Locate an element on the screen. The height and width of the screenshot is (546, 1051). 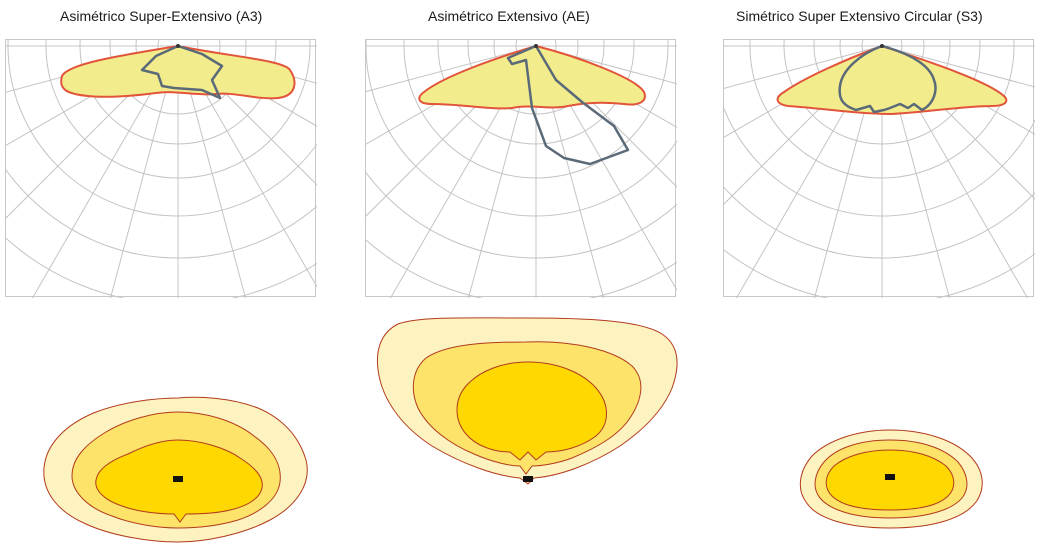
panel-s3-title: Simétrico Super Extensivo Circular (S3) is located at coordinates (859, 16).